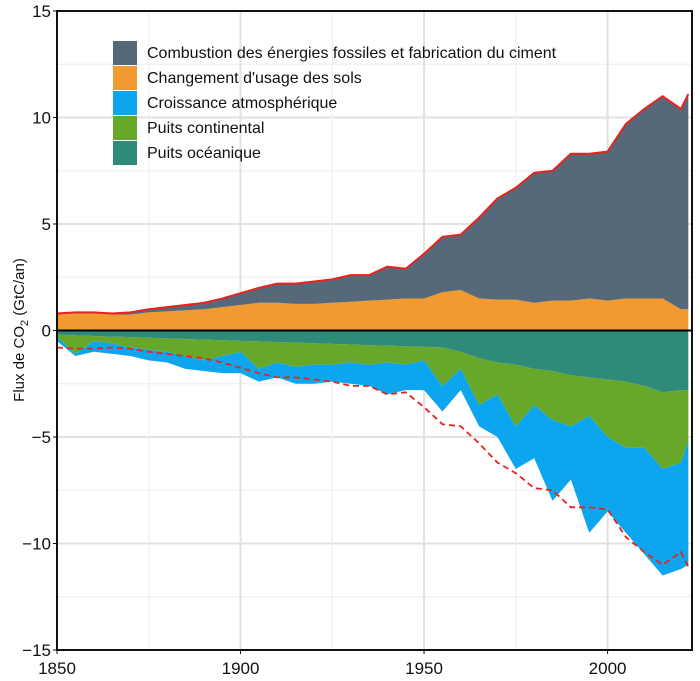  Describe the element at coordinates (57, 668) in the screenshot. I see `x-tick-label: 1850` at that location.